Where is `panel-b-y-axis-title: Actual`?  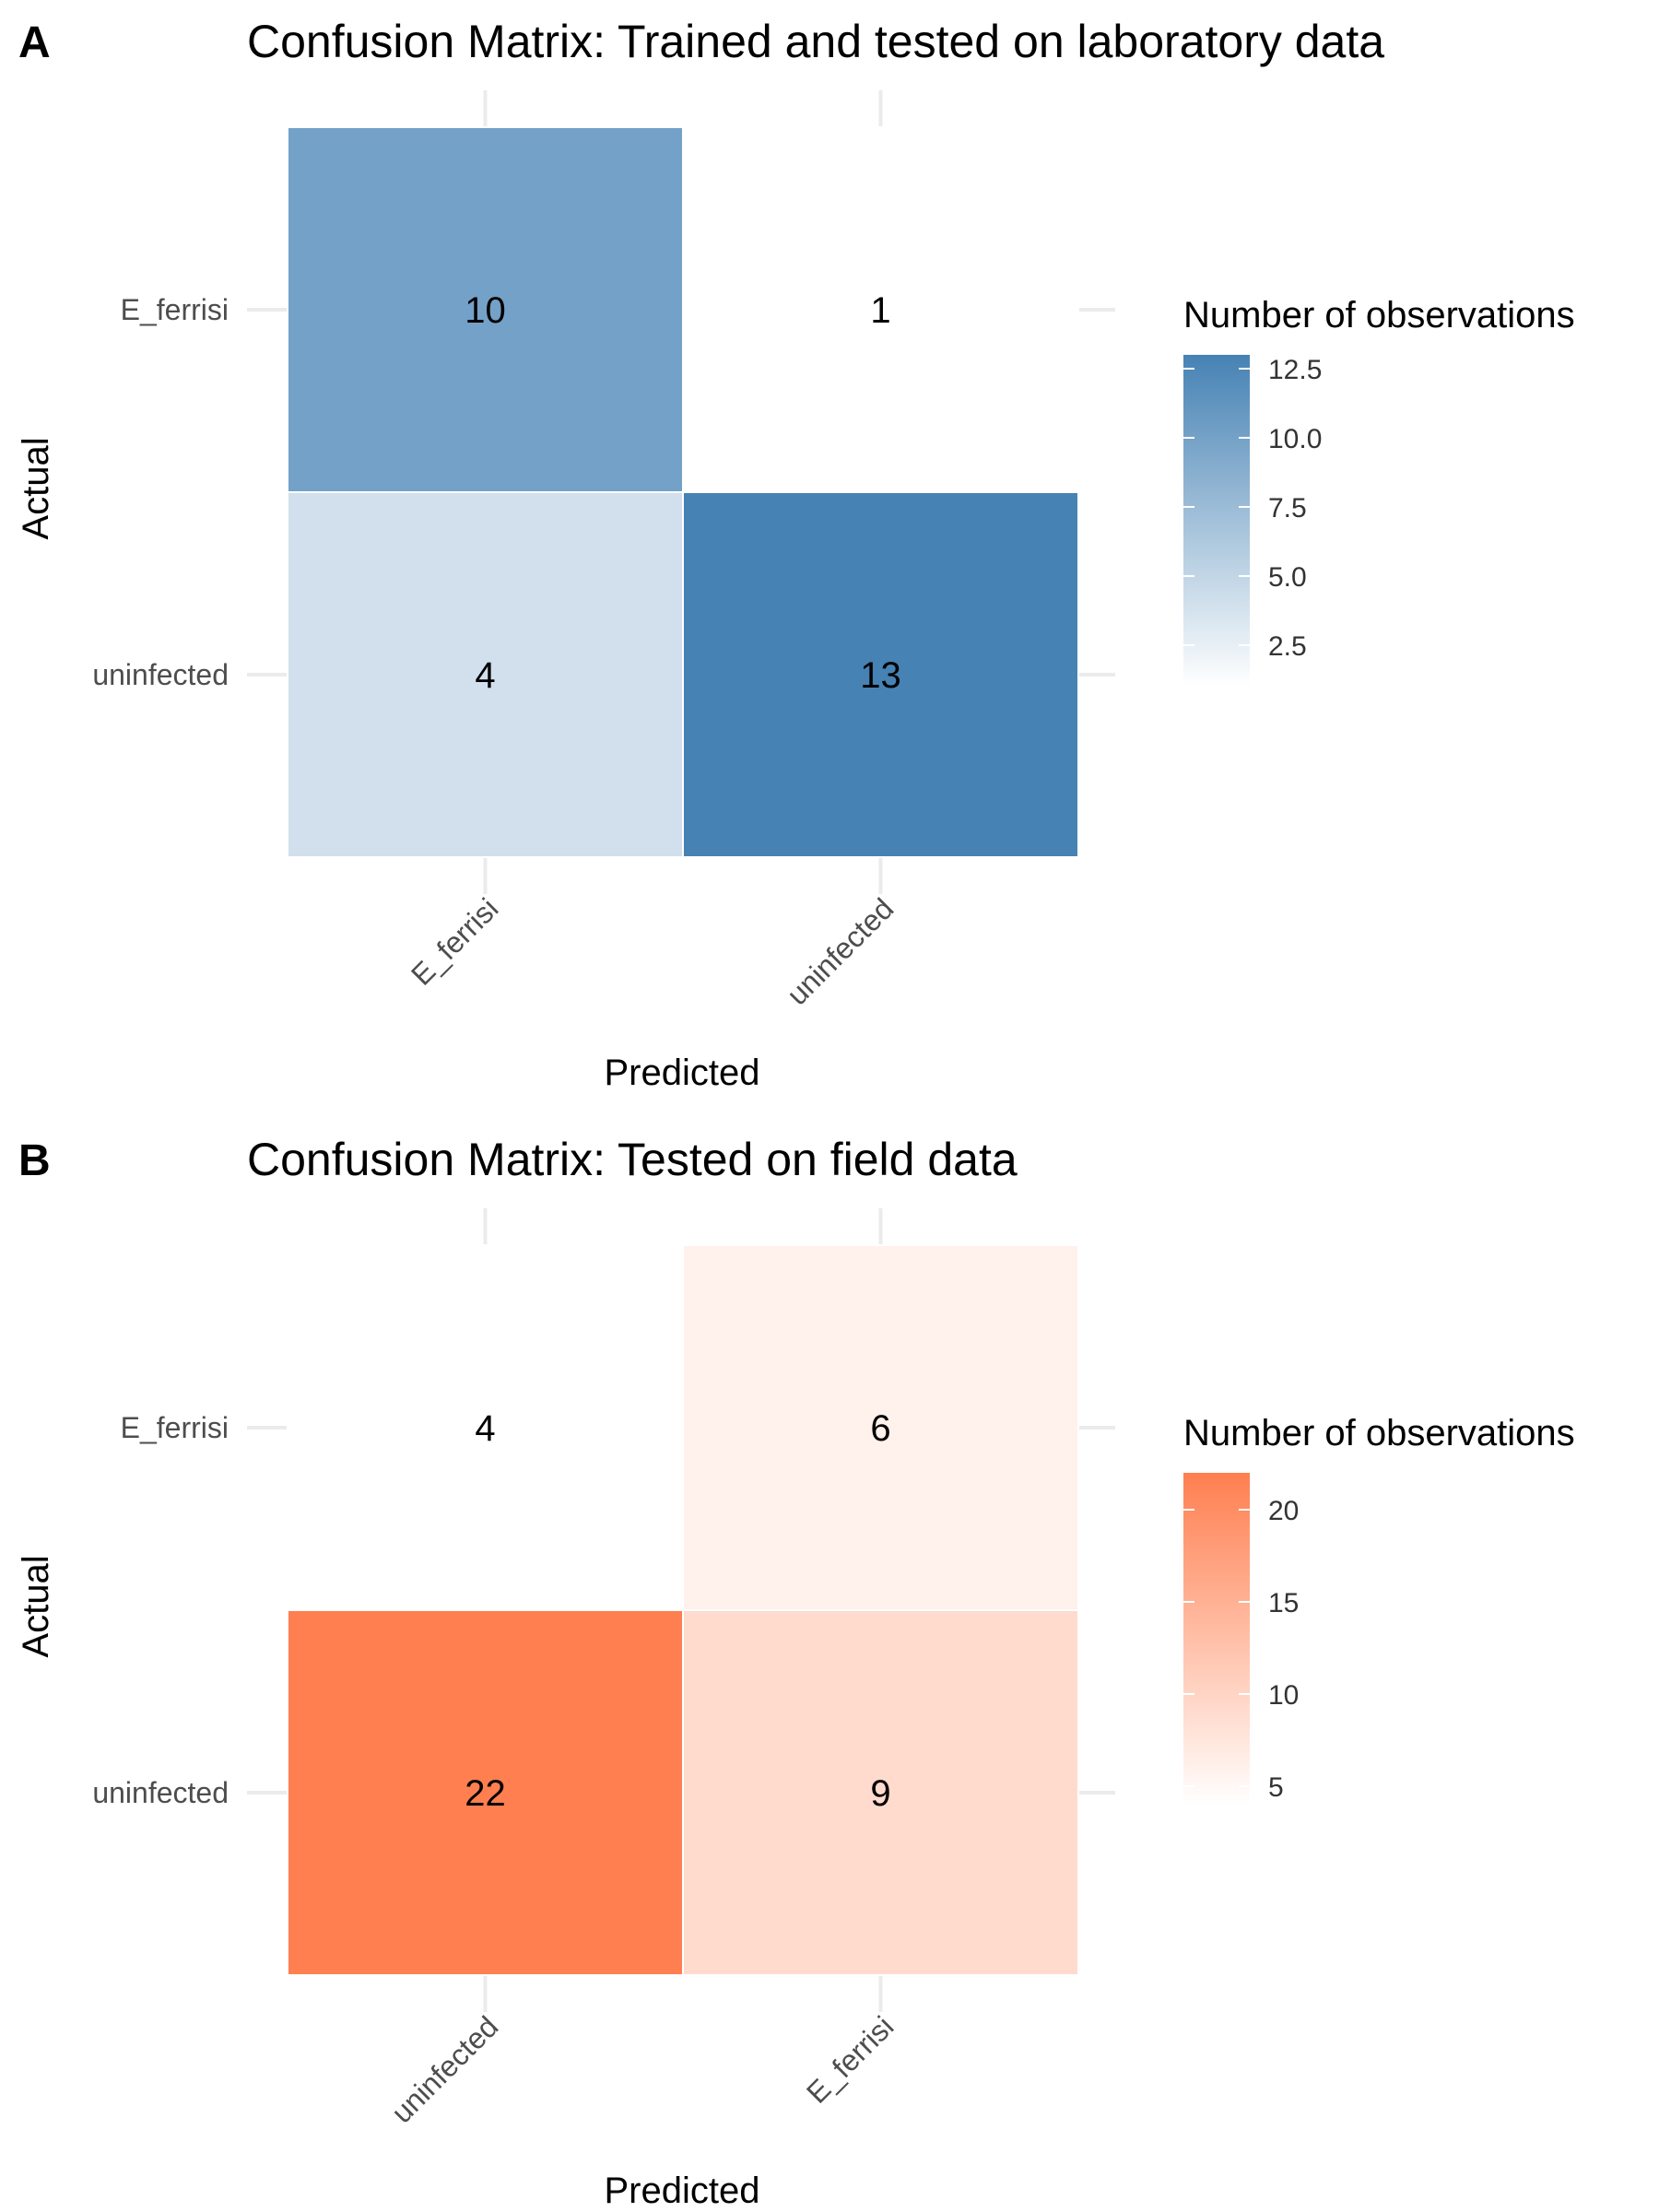 panel-b-y-axis-title: Actual is located at coordinates (36, 1606).